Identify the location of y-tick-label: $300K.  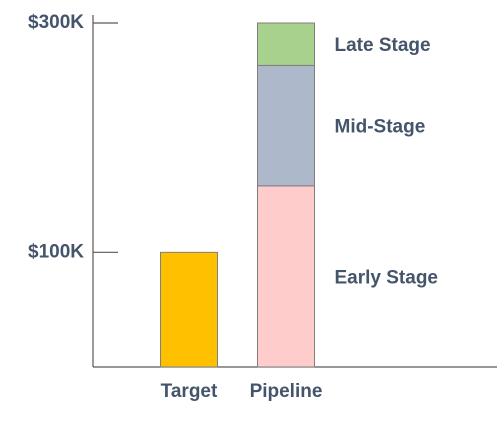
(56, 22).